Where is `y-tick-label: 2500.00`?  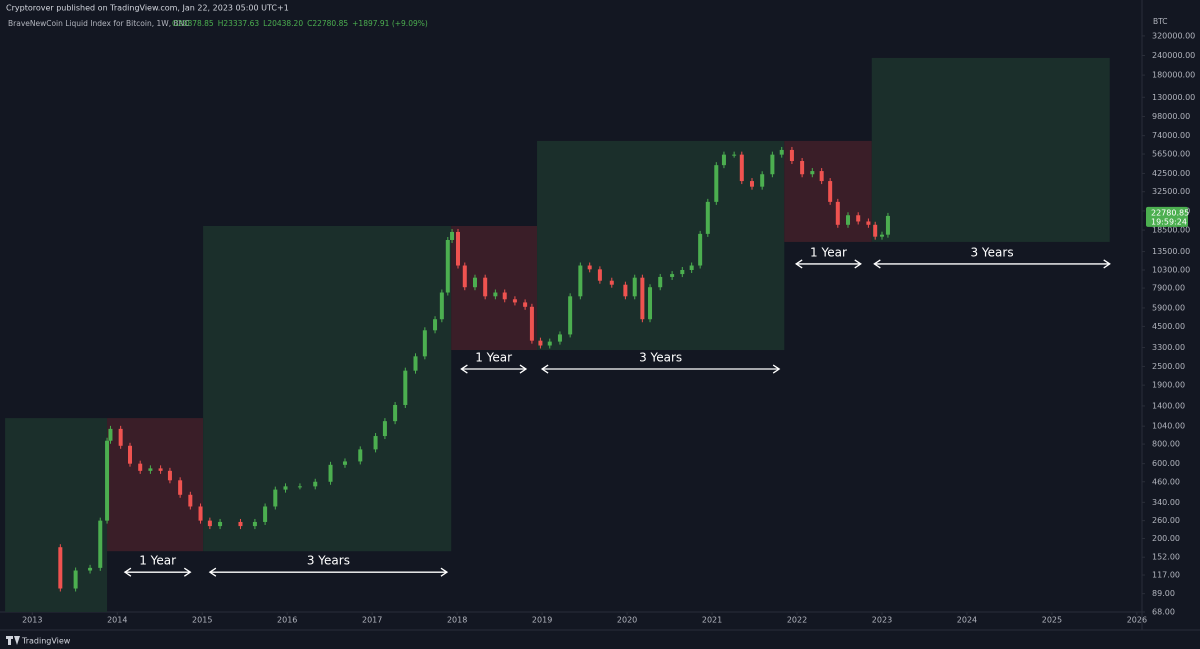
y-tick-label: 2500.00 is located at coordinates (1168, 366).